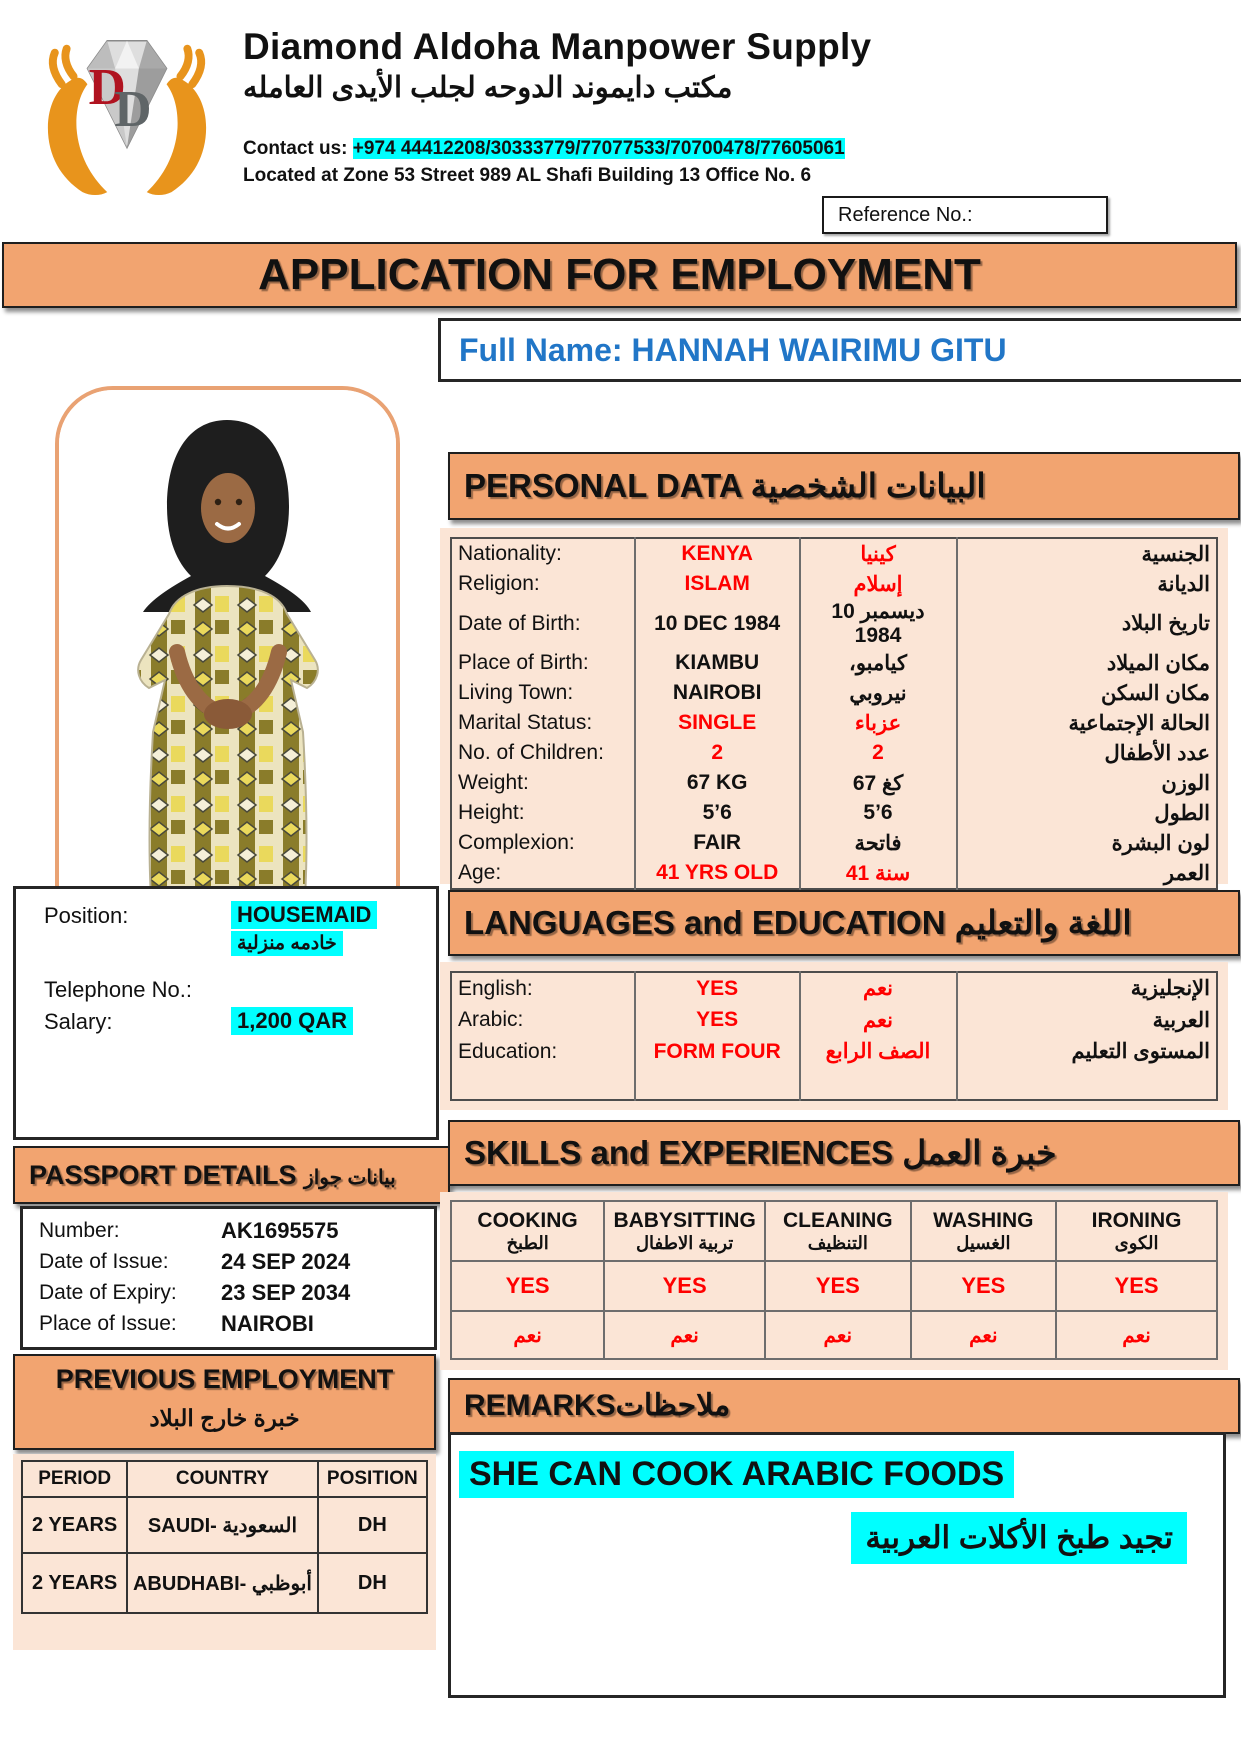 This screenshot has height=1755, width=1241. Describe the element at coordinates (844, 1406) in the screenshot. I see `remarks-header: REMARKSملاحظات` at that location.